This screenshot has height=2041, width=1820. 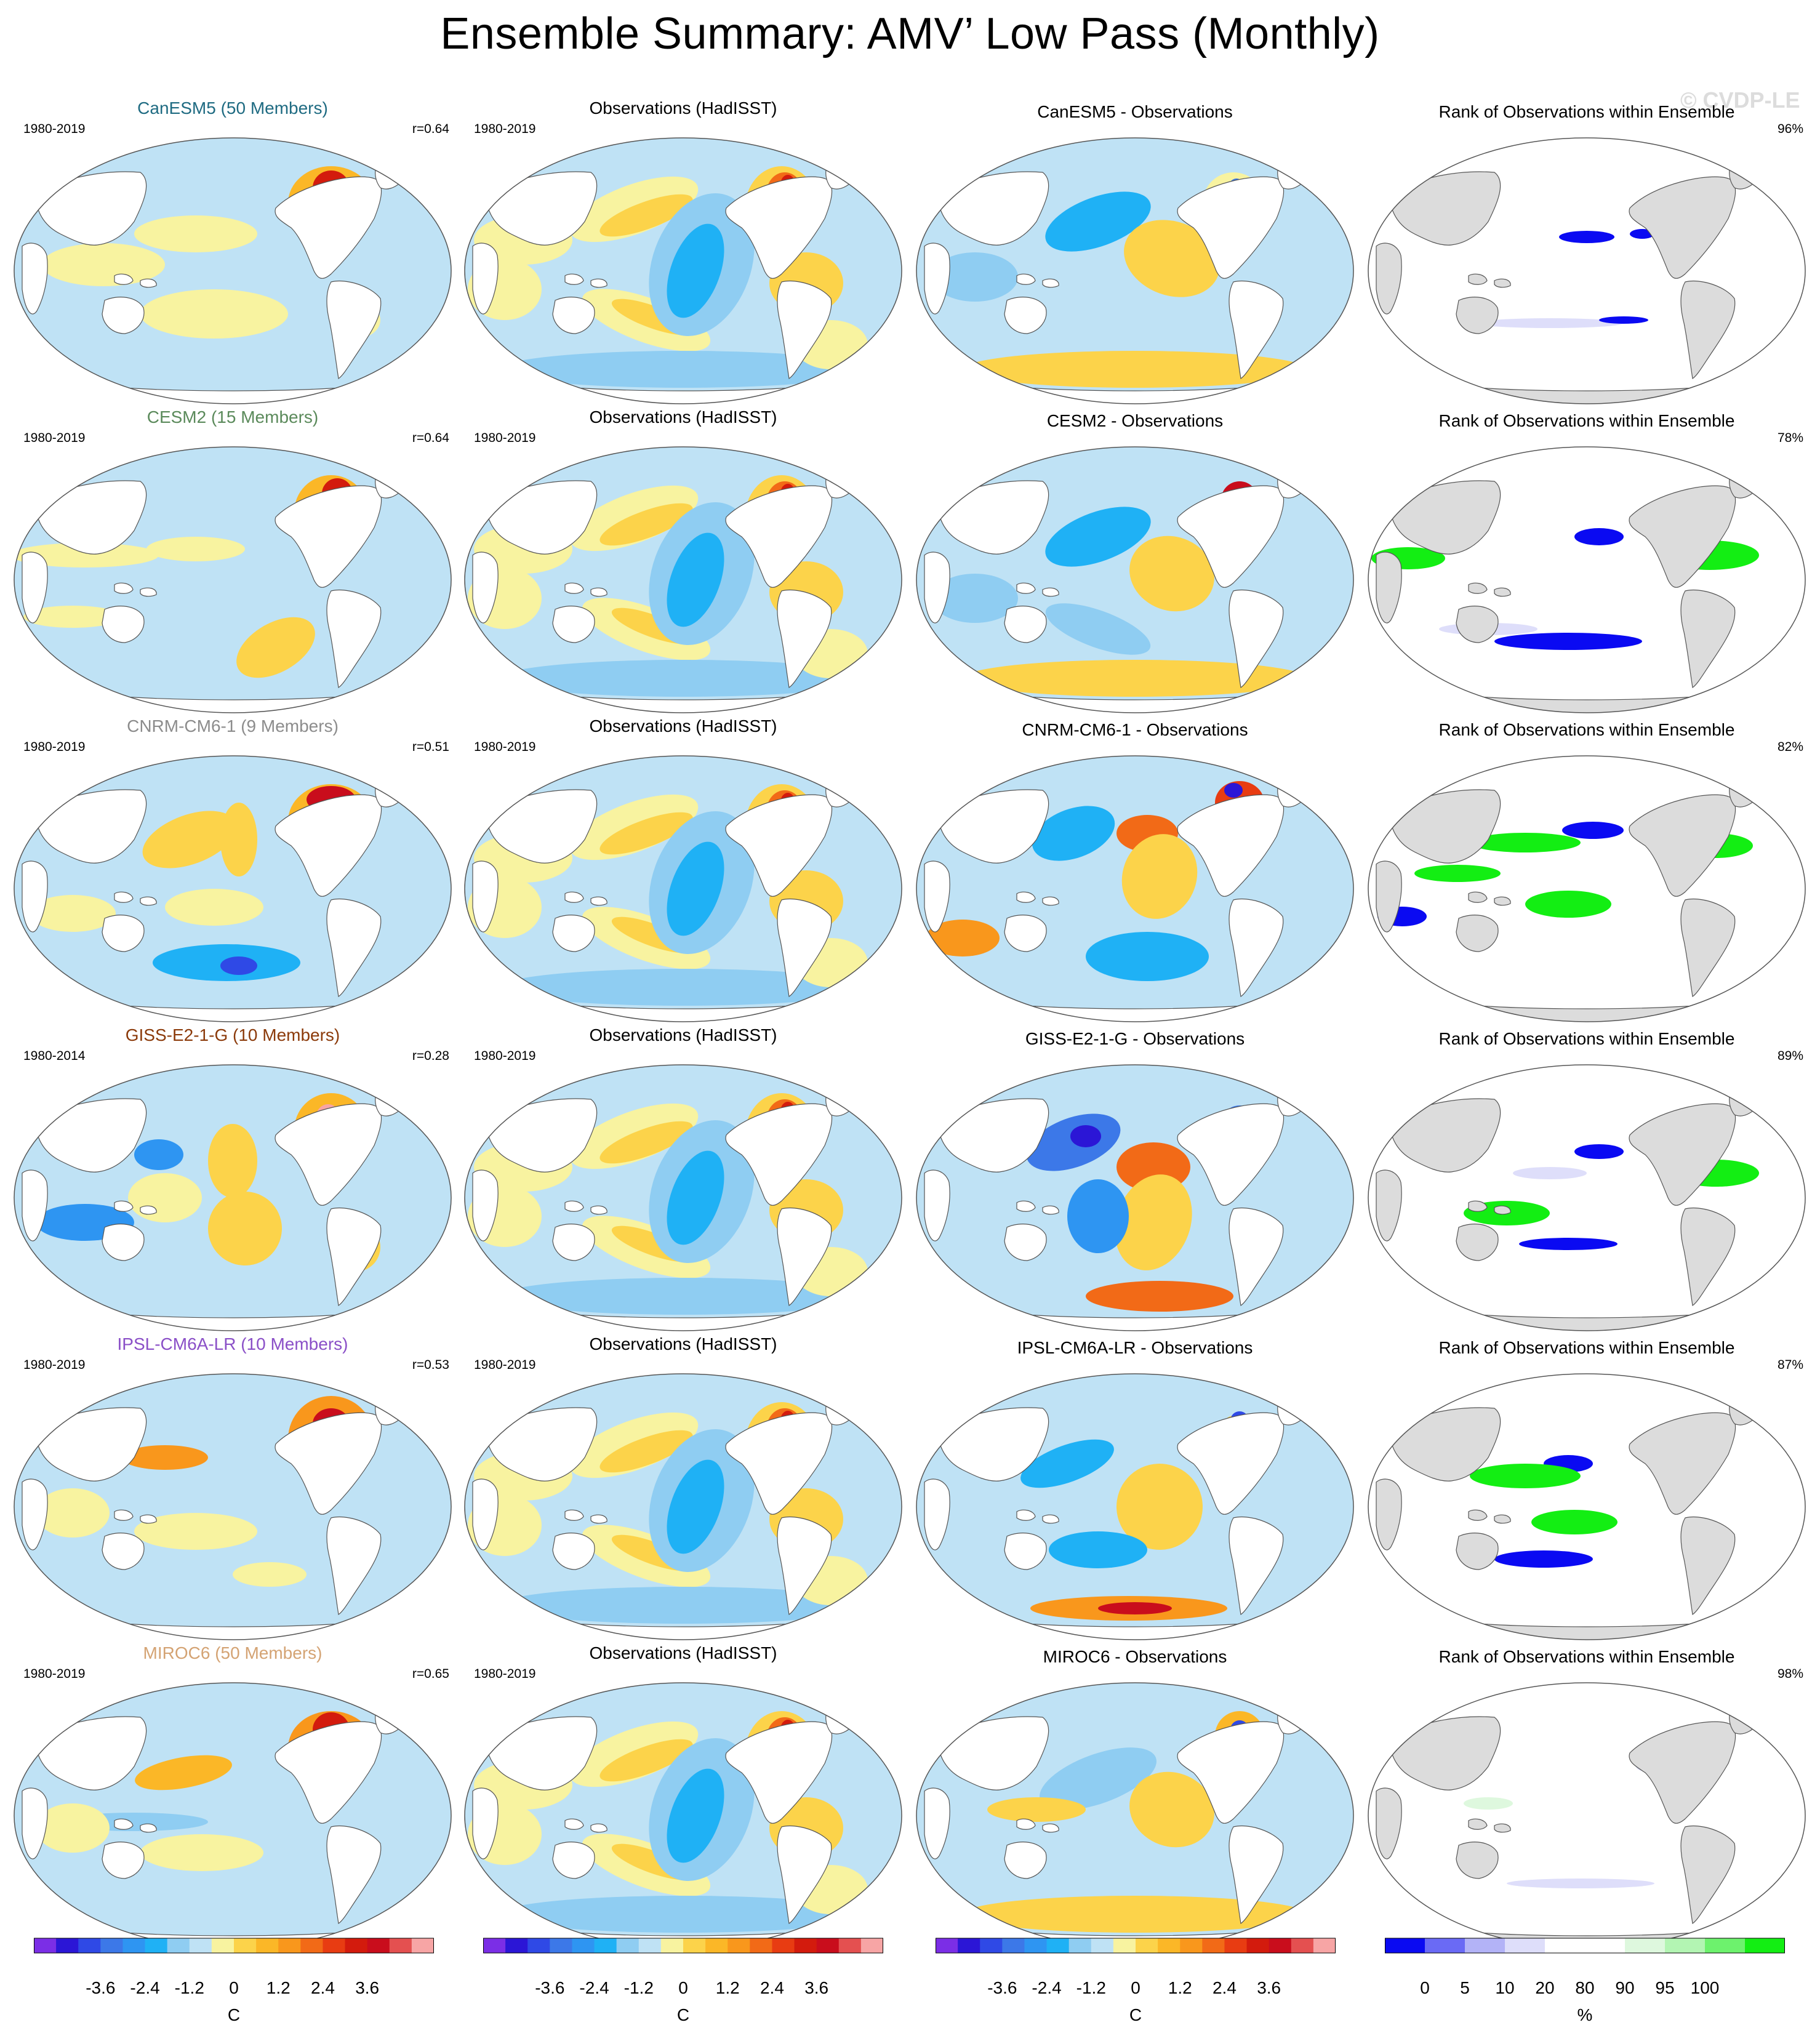 I want to click on obs-panel: Observations (HadISST) 1980-2019, so click(x=683, y=1180).